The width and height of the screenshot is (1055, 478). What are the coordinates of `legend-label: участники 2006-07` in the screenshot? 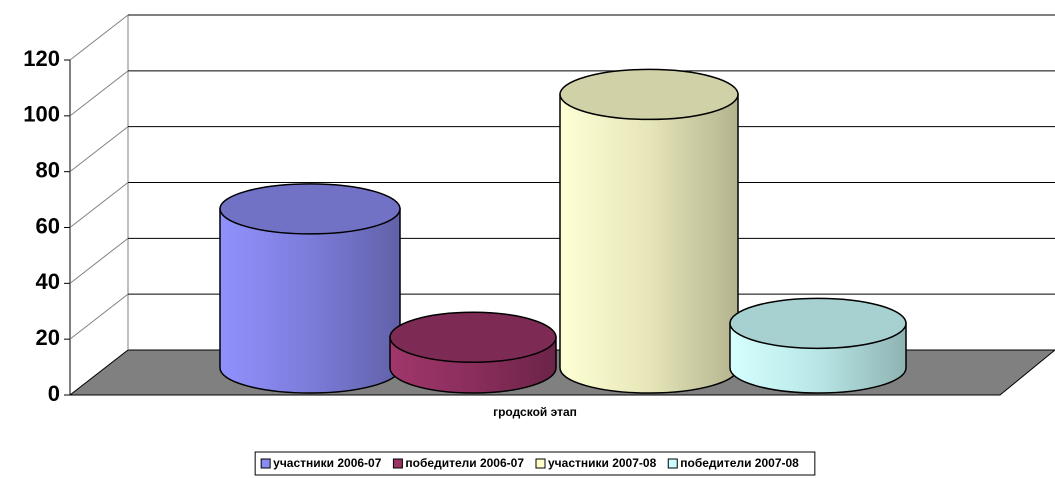 It's located at (327, 463).